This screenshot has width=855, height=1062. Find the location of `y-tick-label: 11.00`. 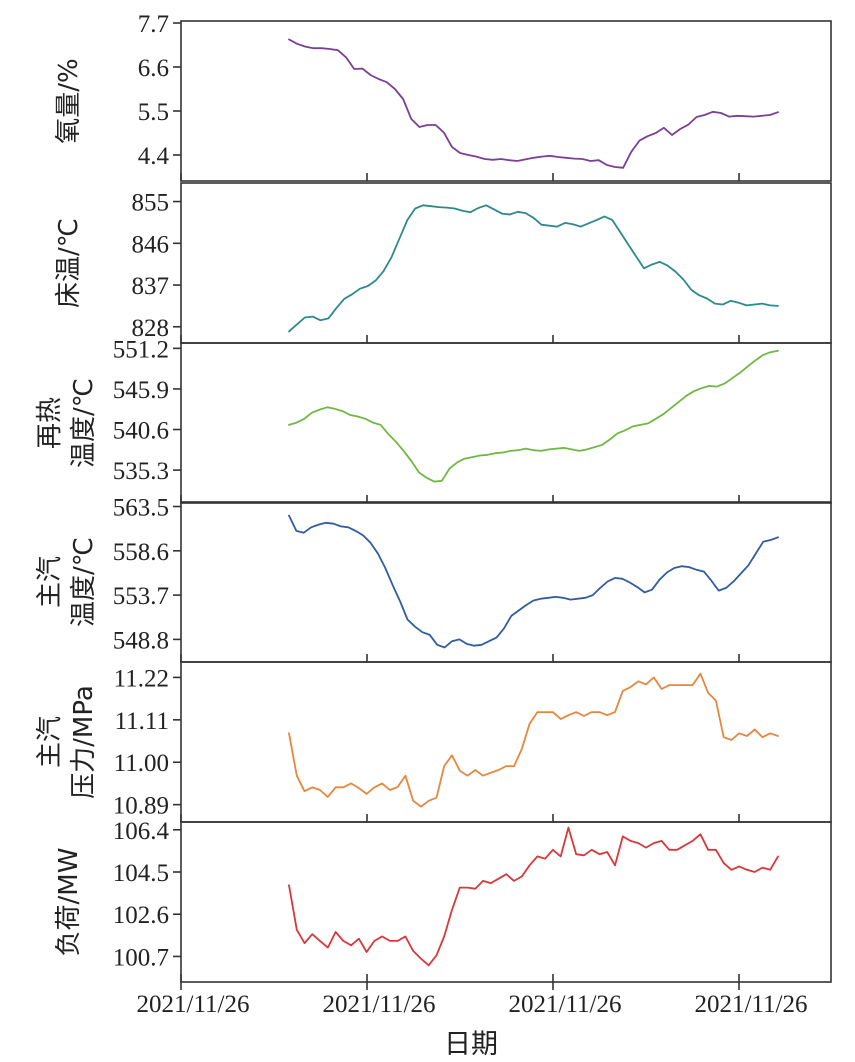

y-tick-label: 11.00 is located at coordinates (141, 763).